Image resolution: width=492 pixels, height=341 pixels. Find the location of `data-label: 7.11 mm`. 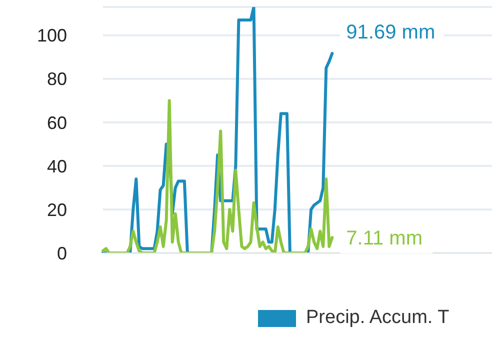

data-label: 7.11 mm is located at coordinates (384, 239).